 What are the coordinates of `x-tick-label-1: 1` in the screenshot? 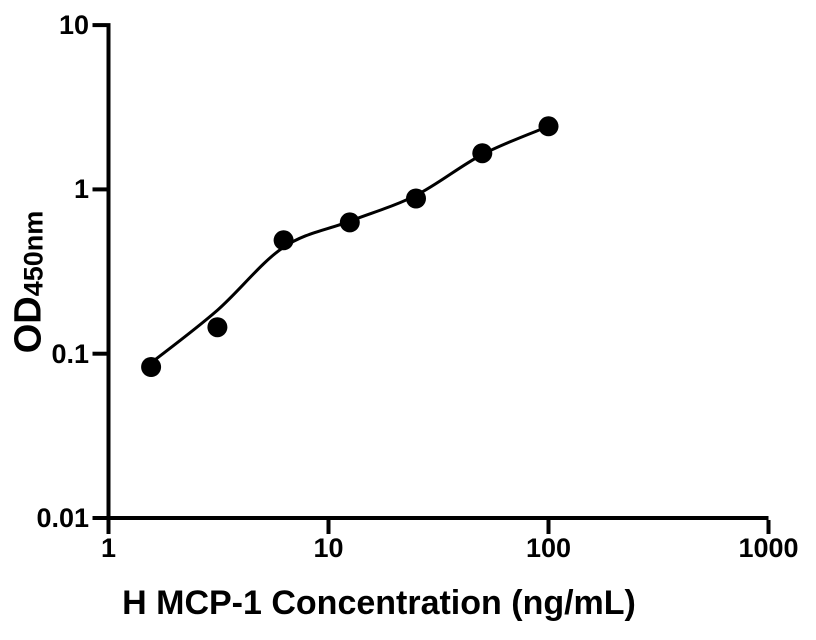 It's located at (108, 548).